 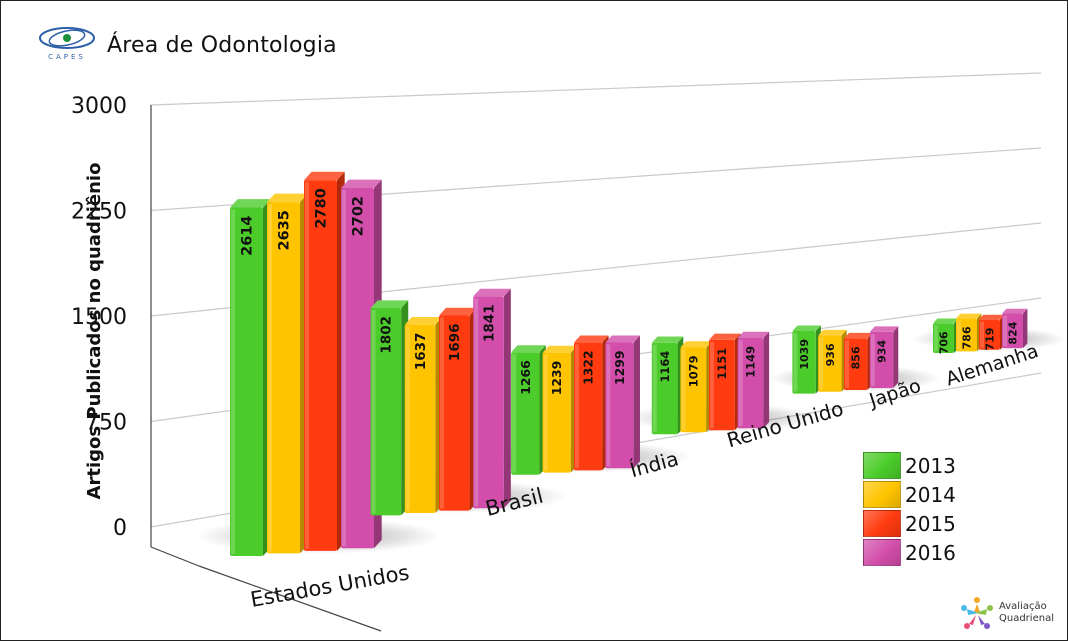 I want to click on gridline, so click(x=596, y=89).